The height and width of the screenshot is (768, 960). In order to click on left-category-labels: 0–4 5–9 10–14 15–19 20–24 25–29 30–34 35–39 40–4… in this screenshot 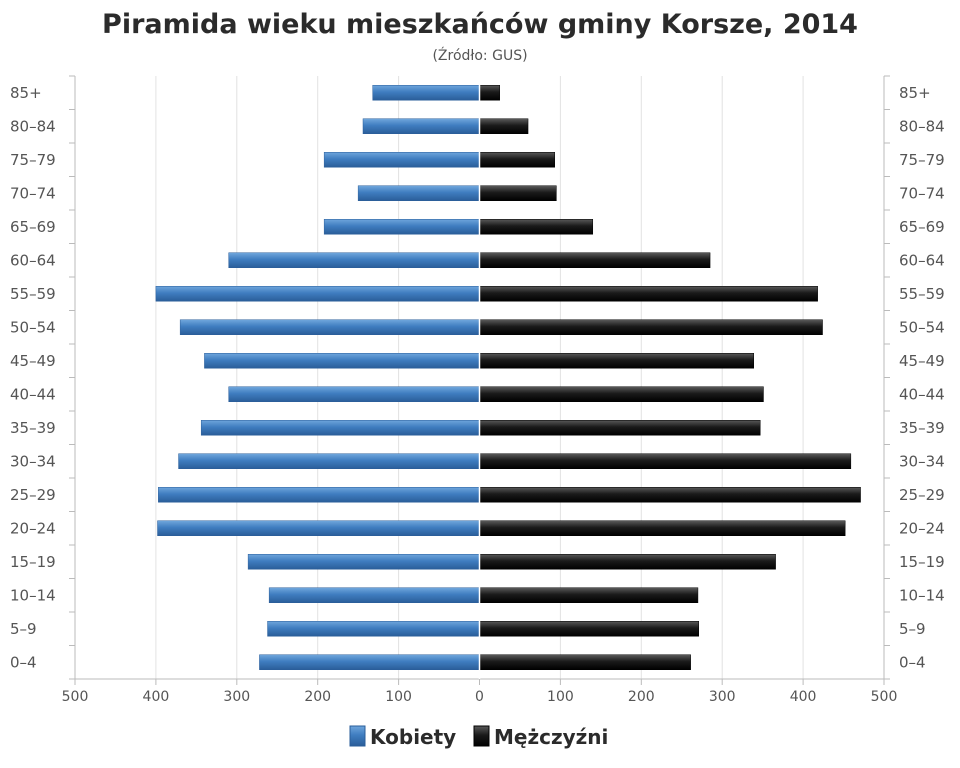, I will do `click(33, 378)`.